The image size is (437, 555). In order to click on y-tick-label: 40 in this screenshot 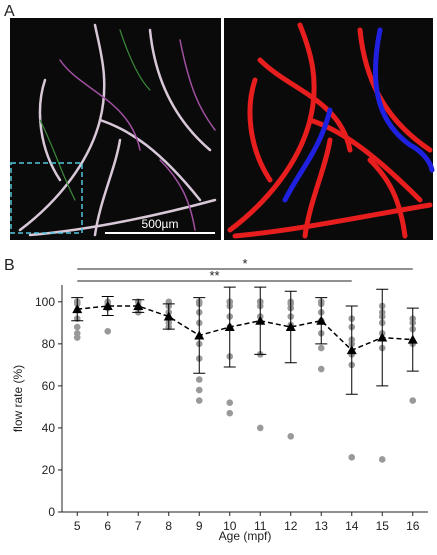, I will do `click(49, 428)`.